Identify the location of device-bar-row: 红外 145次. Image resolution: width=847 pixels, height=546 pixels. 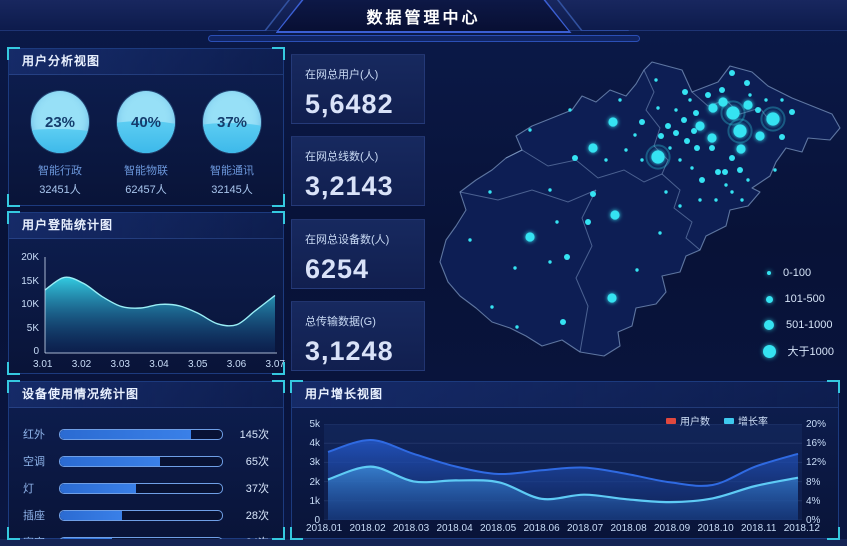
(146, 434).